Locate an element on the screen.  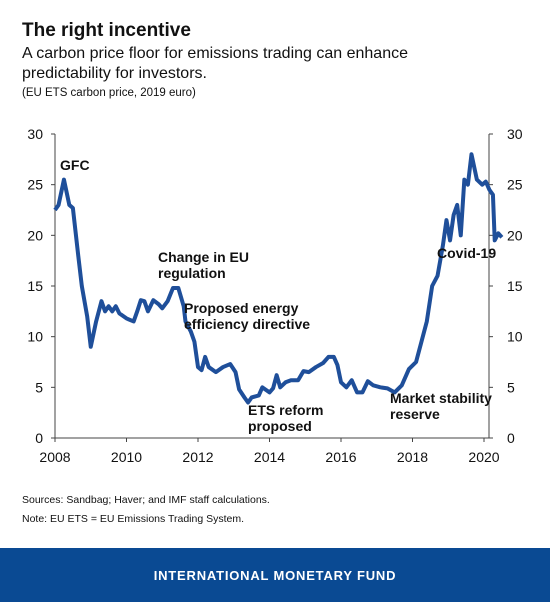
annotation: Proposed energy is located at coordinates (241, 308).